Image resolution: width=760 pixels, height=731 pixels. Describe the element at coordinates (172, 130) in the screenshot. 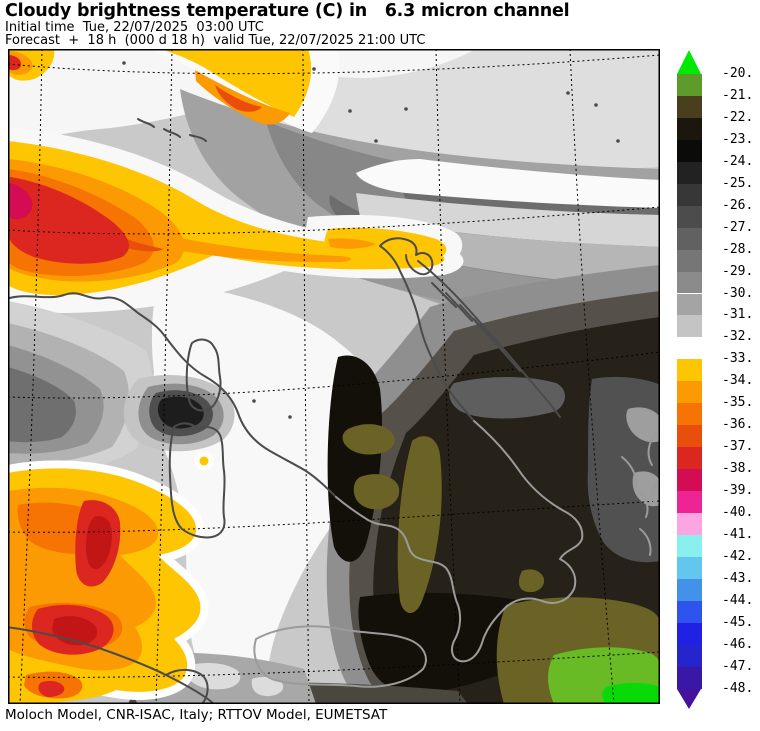

I see `alpine-lakes` at that location.